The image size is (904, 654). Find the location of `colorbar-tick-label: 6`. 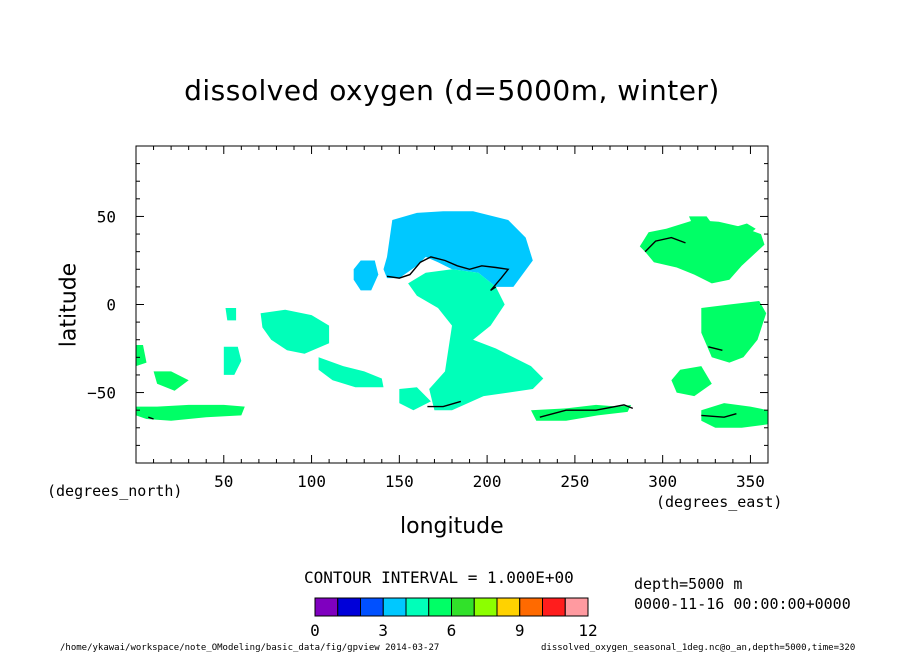

colorbar-tick-label: 6 is located at coordinates (452, 630).